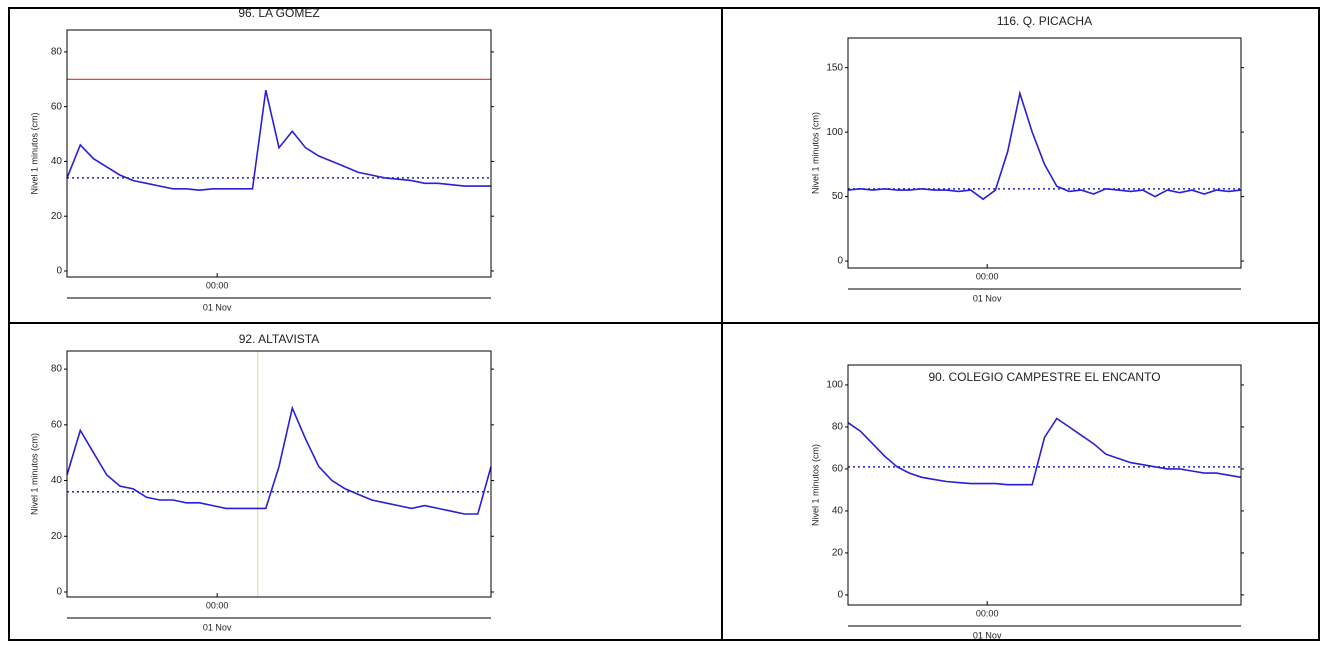  I want to click on y-tick-label: 150, so click(834, 67).